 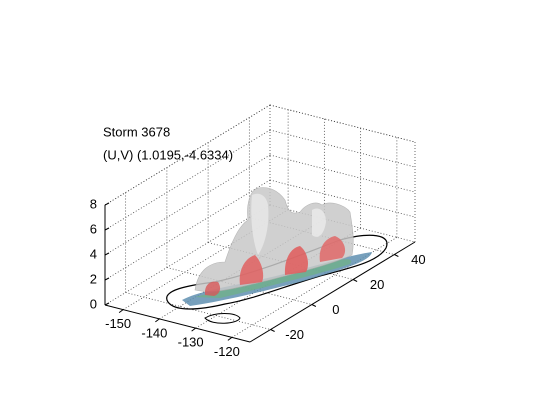 I want to click on isosurfaces, so click(x=277, y=255).